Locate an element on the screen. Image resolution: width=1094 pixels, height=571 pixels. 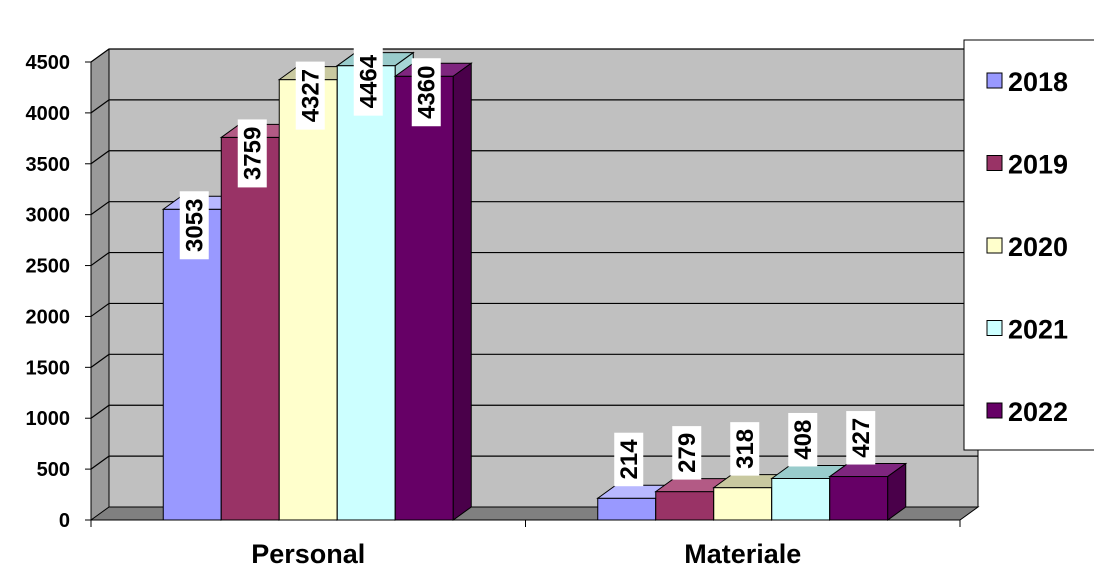
y-tick-label: 1500 is located at coordinates (48, 368).